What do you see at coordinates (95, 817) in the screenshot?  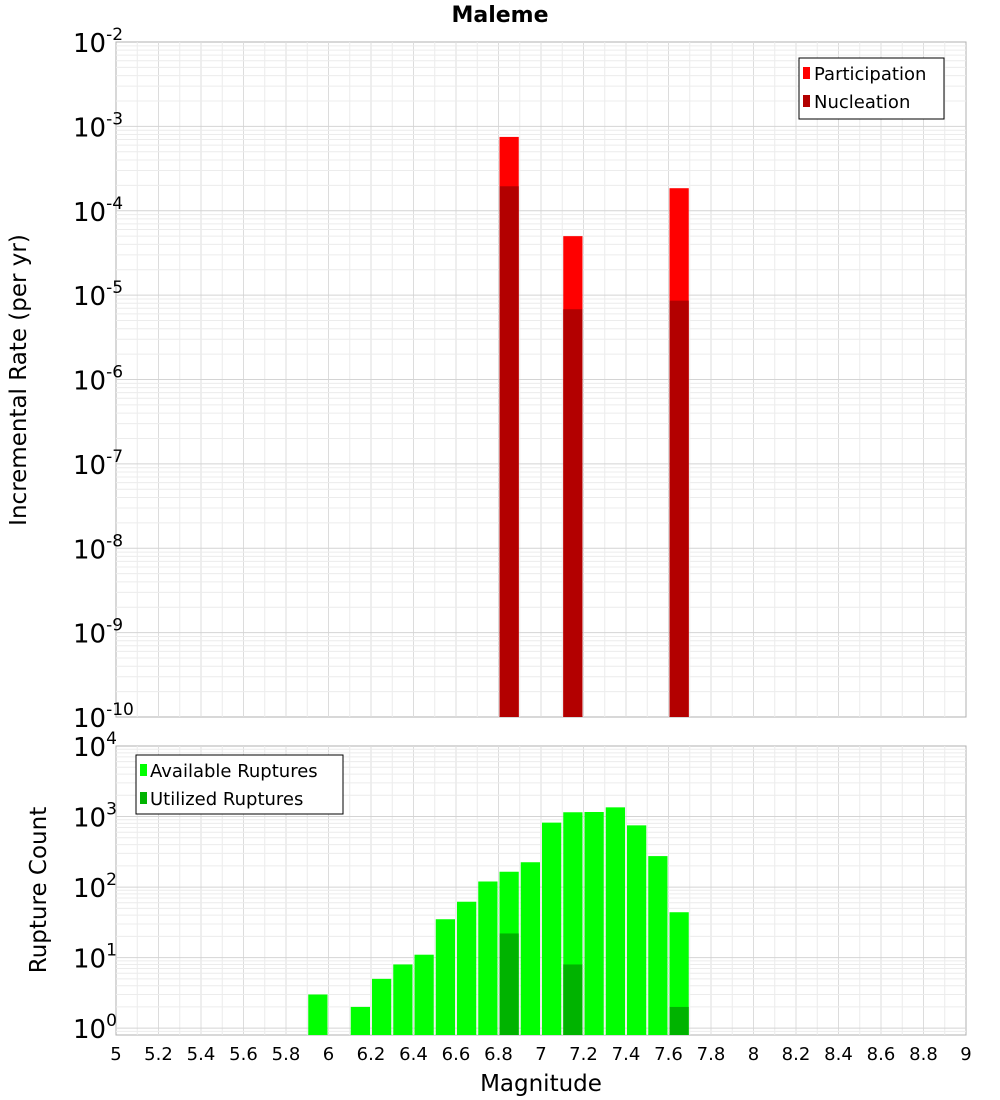 I see `bottom-y-tick-label: 10³` at bounding box center [95, 817].